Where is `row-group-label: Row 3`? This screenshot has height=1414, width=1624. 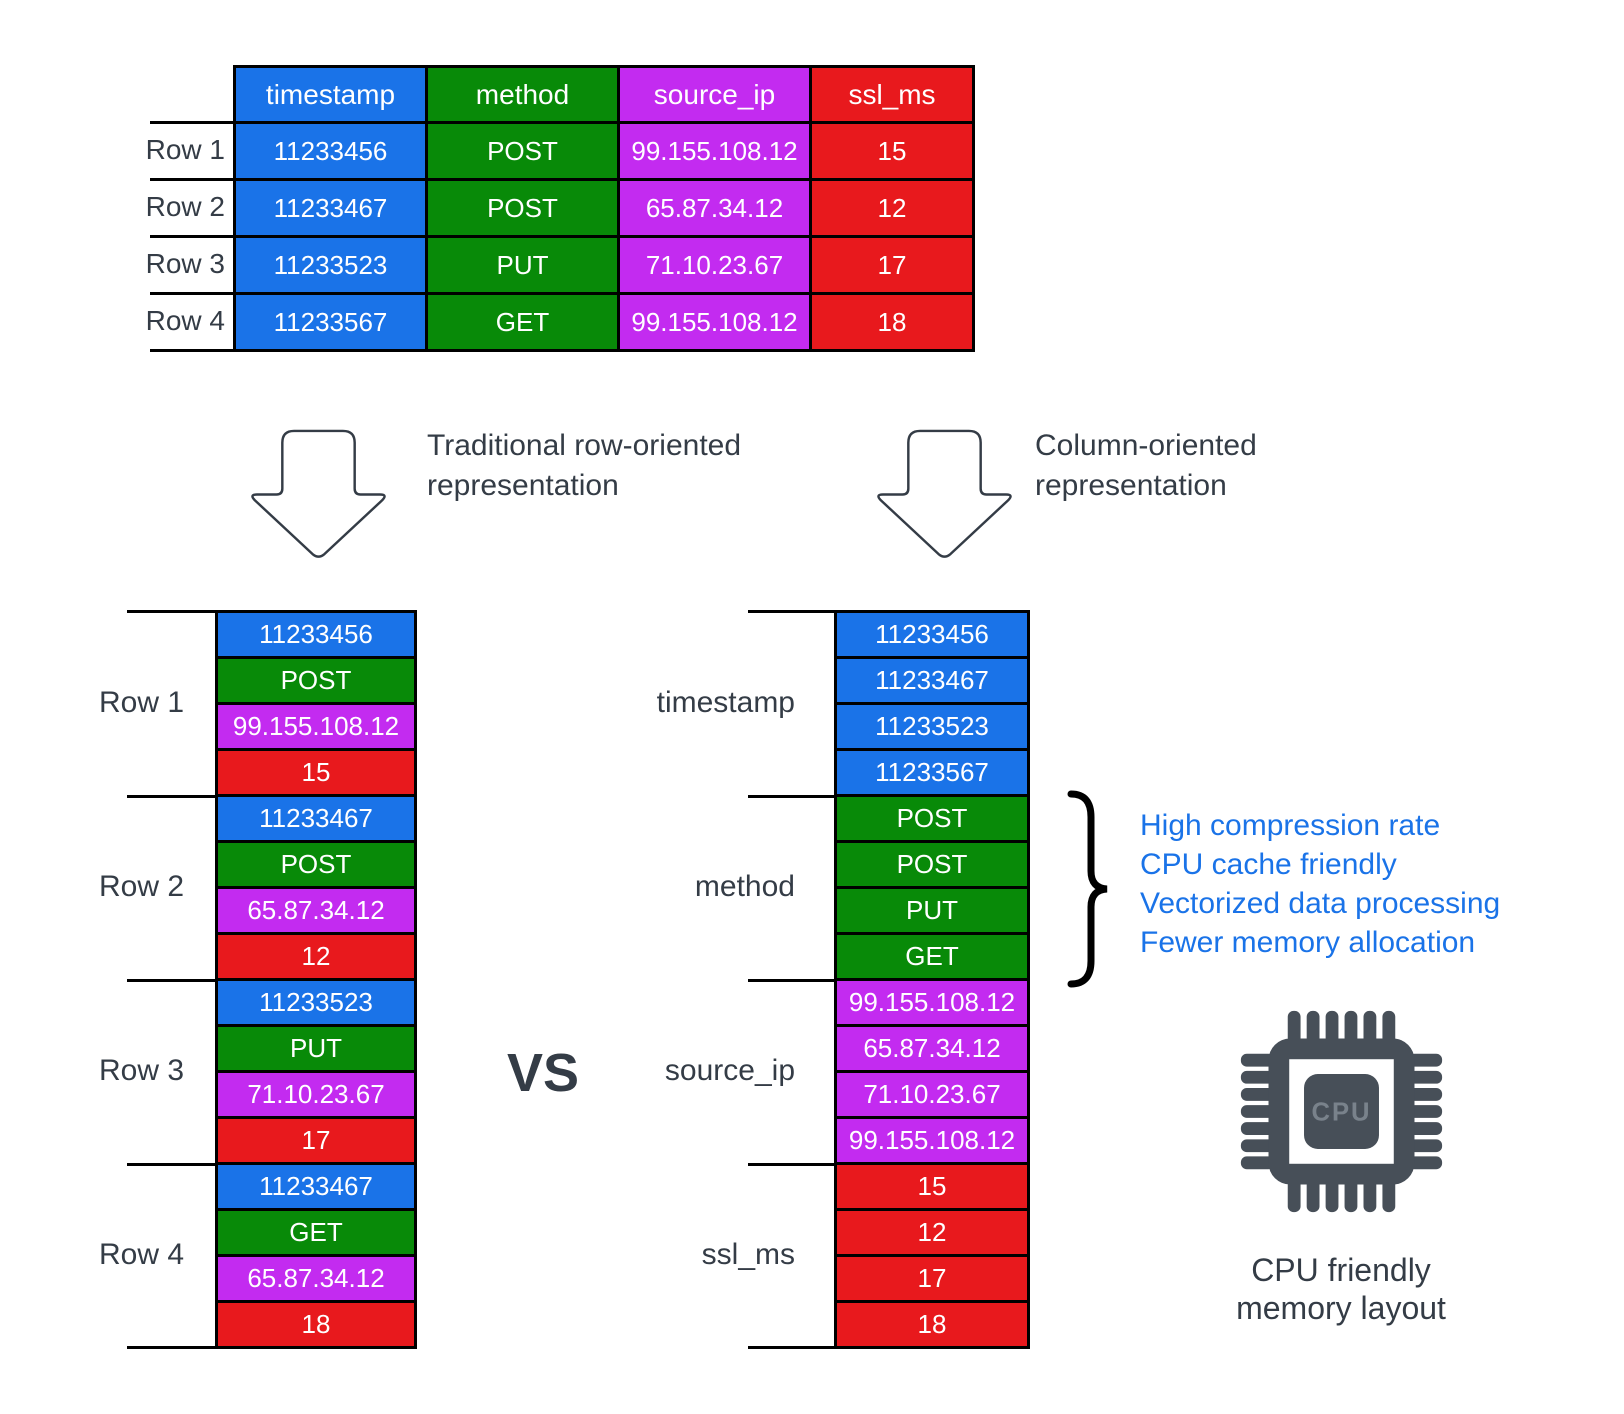
row-group-label: Row 3 is located at coordinates (142, 1070).